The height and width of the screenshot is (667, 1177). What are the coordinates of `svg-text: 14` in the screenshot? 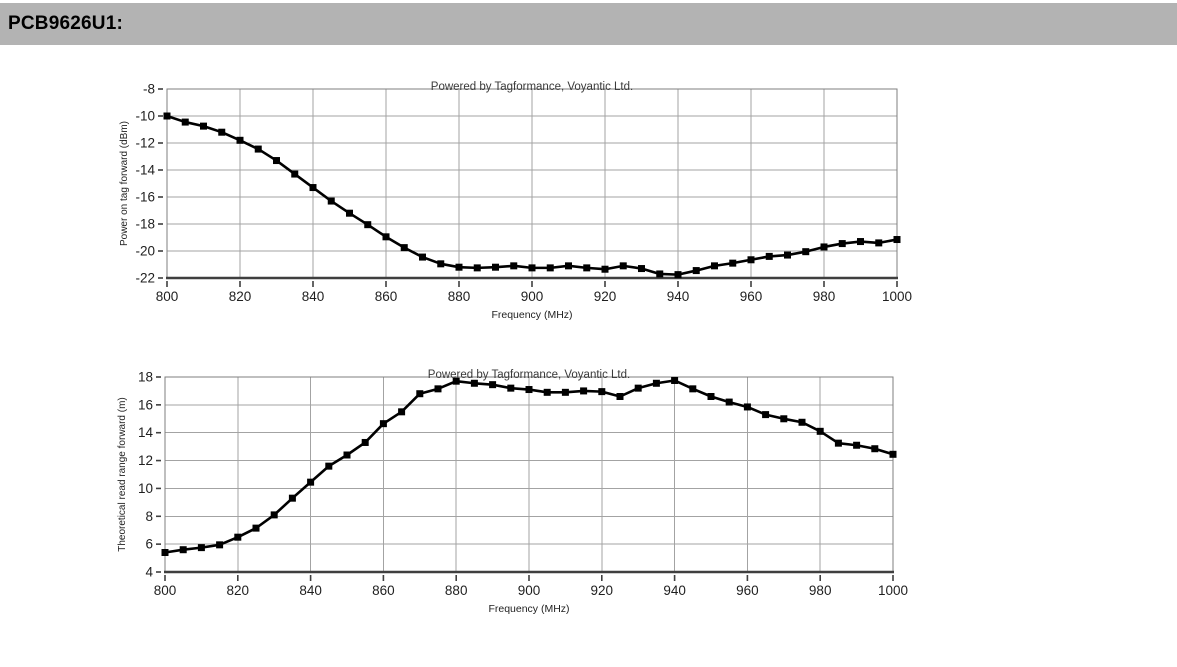 It's located at (146, 432).